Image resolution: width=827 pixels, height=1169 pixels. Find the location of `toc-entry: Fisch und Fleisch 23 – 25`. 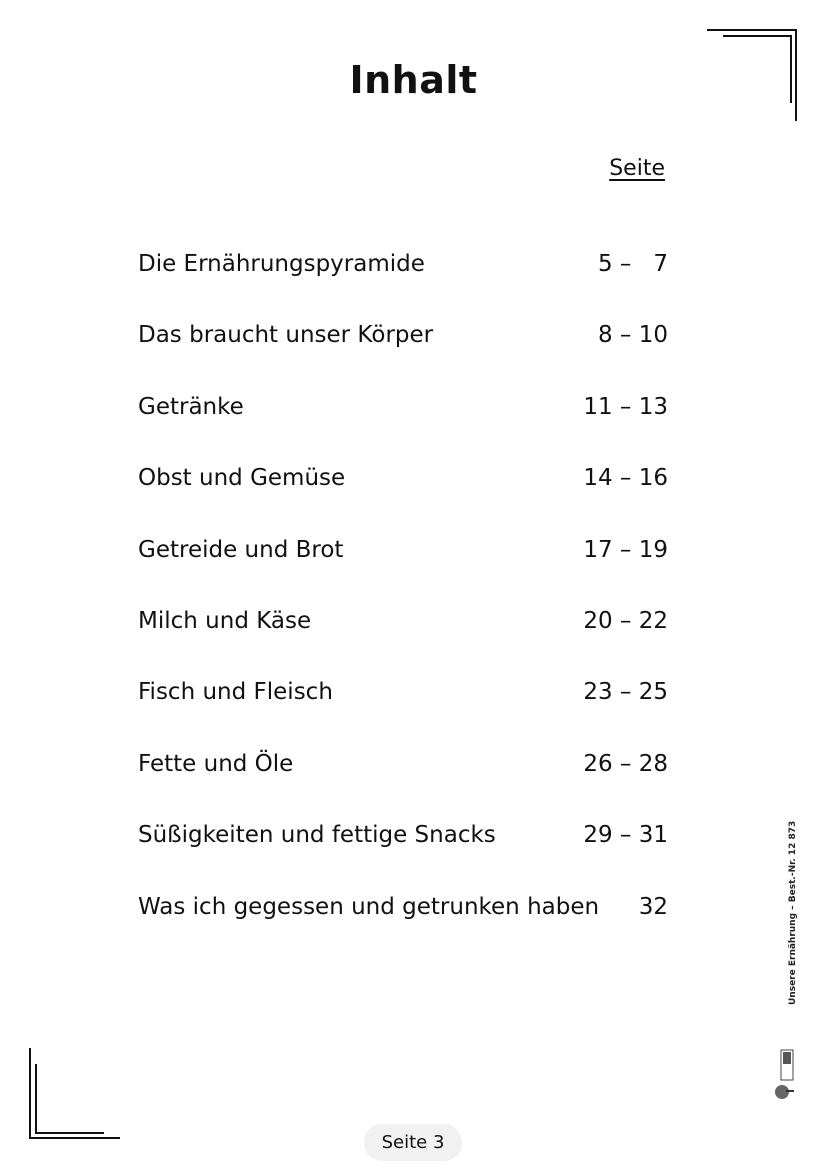

toc-entry: Fisch und Fleisch 23 – 25 is located at coordinates (403, 697).